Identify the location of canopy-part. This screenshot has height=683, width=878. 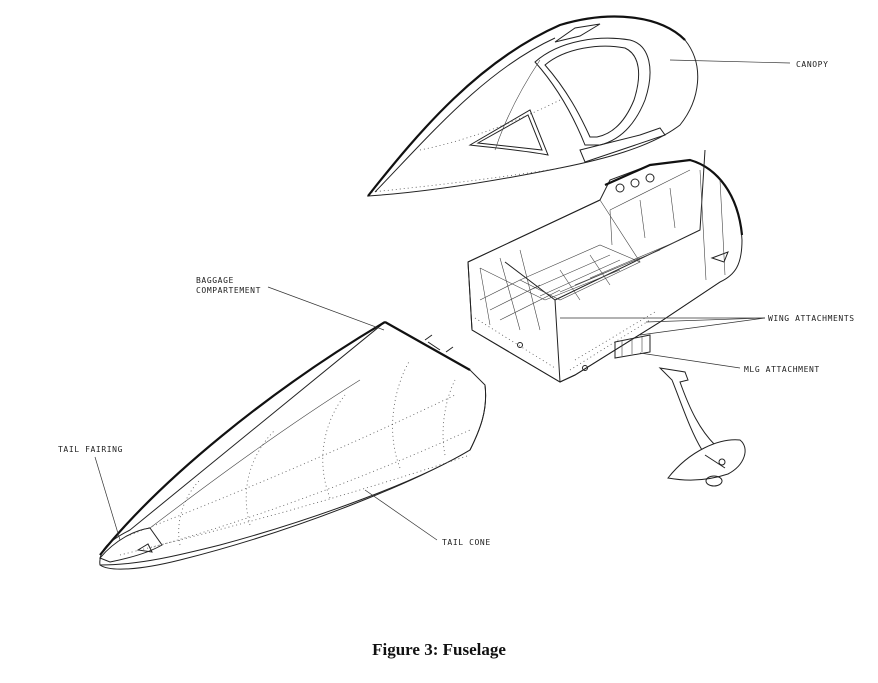
(532, 106).